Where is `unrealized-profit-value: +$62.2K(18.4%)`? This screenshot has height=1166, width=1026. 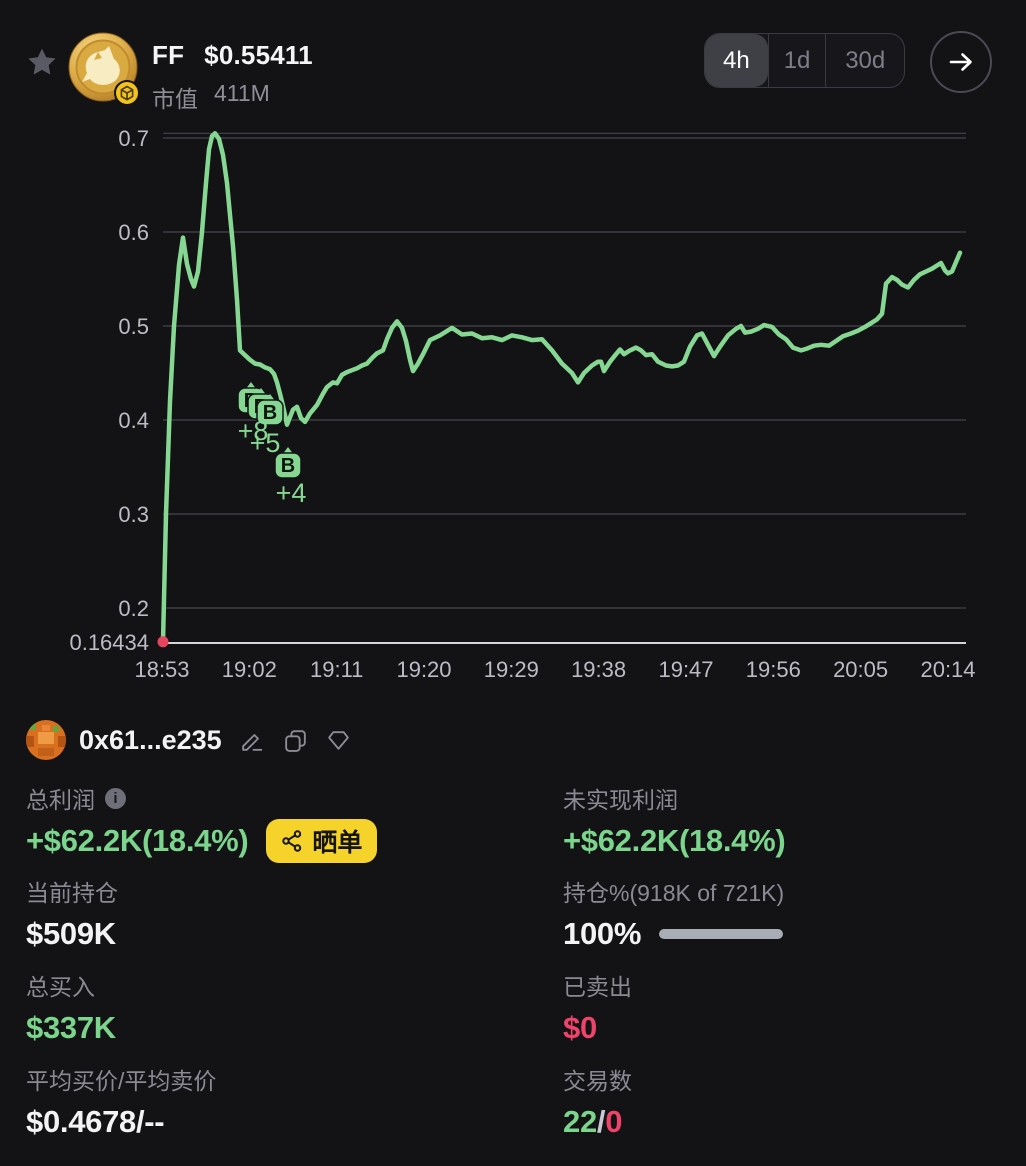
unrealized-profit-value: +$62.2K(18.4%) is located at coordinates (674, 840).